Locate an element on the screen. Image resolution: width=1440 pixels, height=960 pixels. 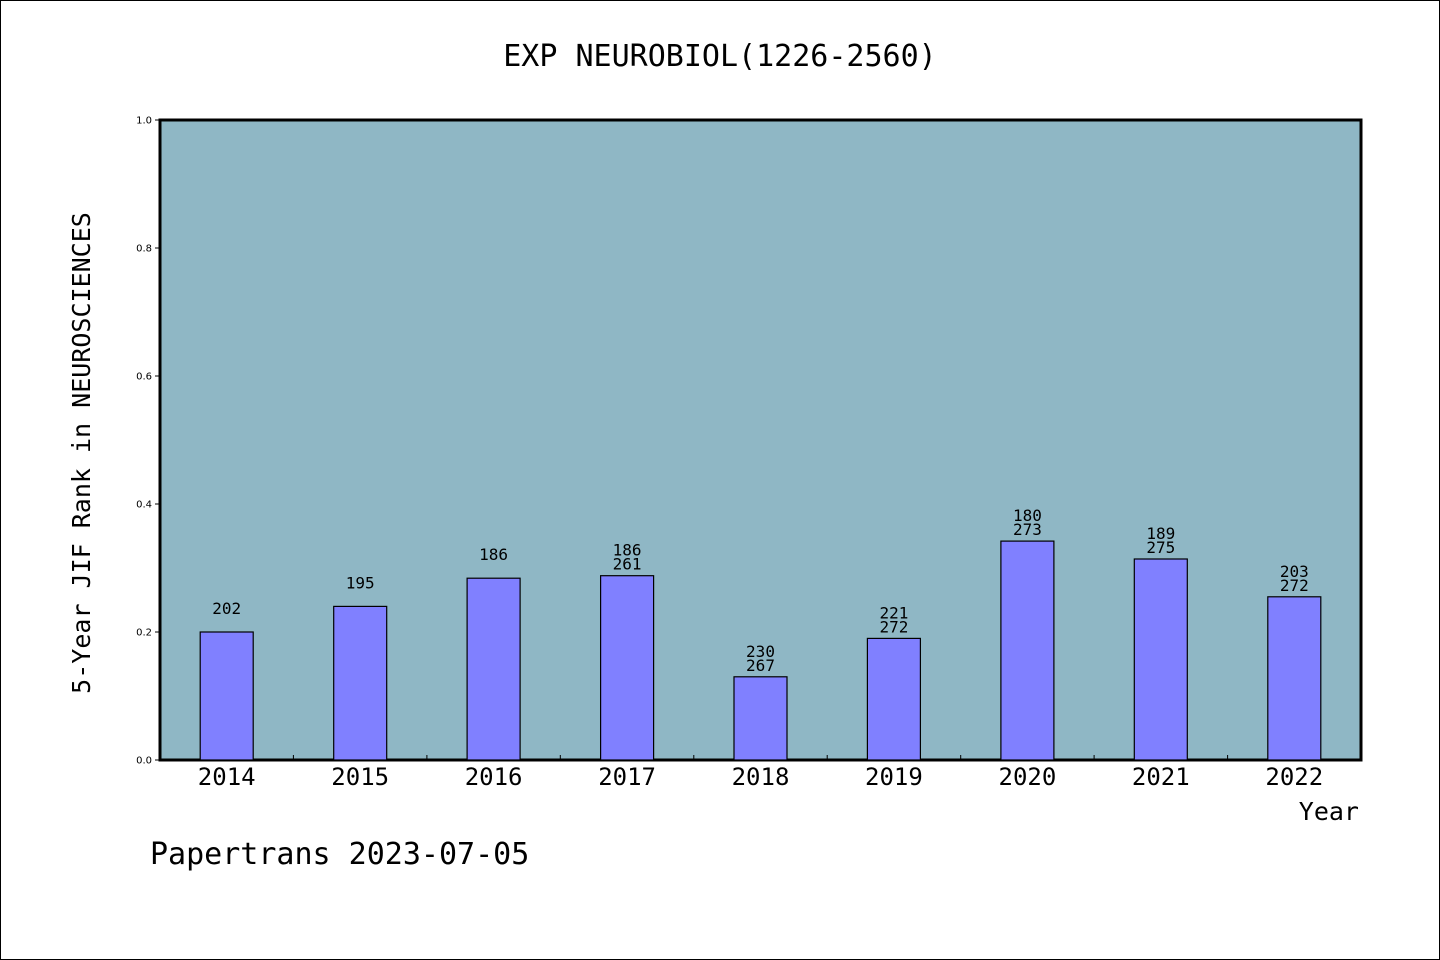
data-label-2017-1: 261 is located at coordinates (627, 564).